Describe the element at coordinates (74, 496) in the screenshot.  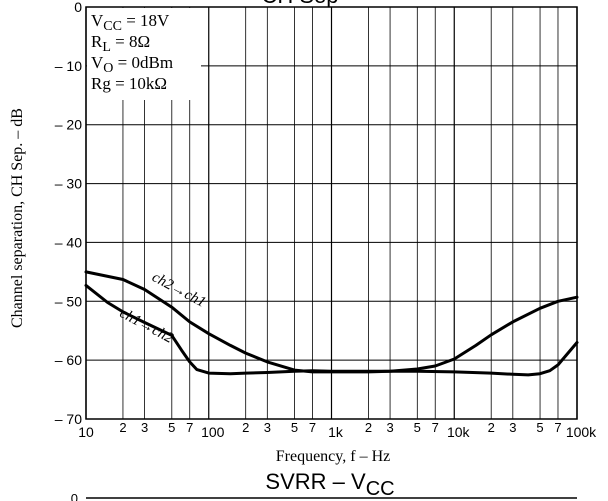
I see `bottom-axis-zero: 0` at that location.